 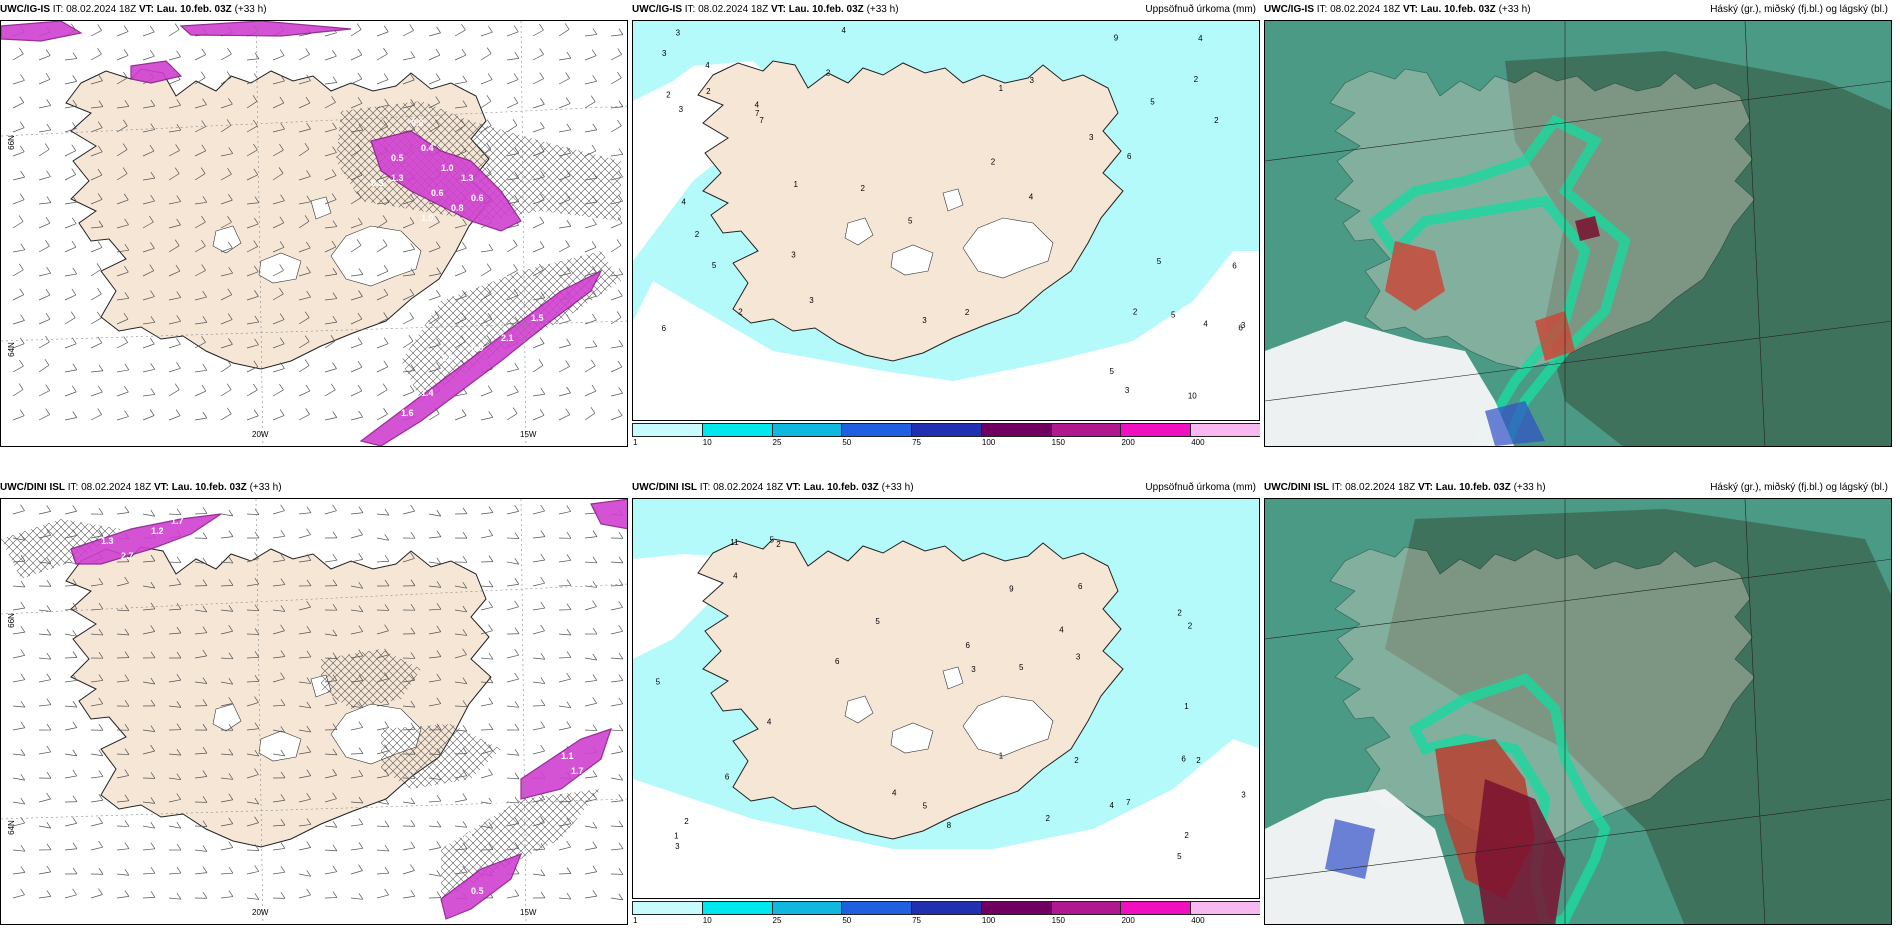 What do you see at coordinates (778, 9) in the screenshot?
I see `vt-label: VT:` at bounding box center [778, 9].